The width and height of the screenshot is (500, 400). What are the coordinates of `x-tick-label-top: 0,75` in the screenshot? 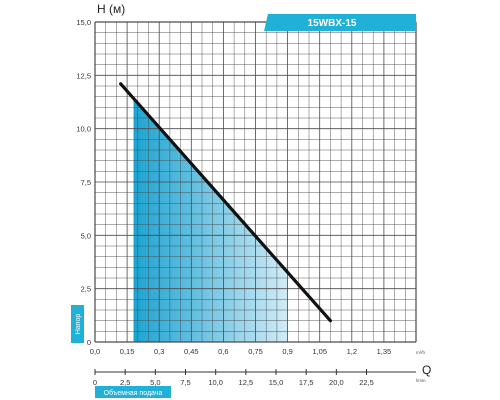 It's located at (255, 351).